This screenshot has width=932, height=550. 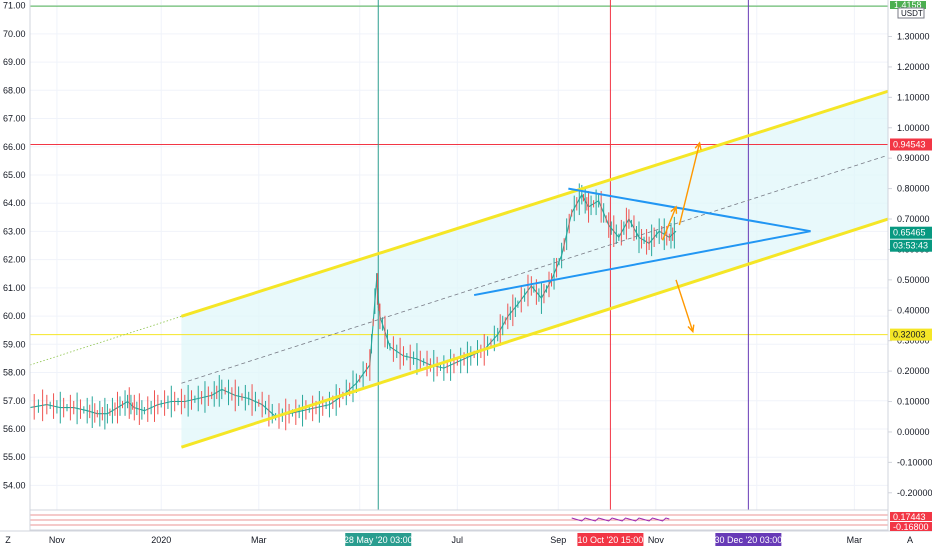 I want to click on left-axis-tick-label: 61.00, so click(x=14, y=288).